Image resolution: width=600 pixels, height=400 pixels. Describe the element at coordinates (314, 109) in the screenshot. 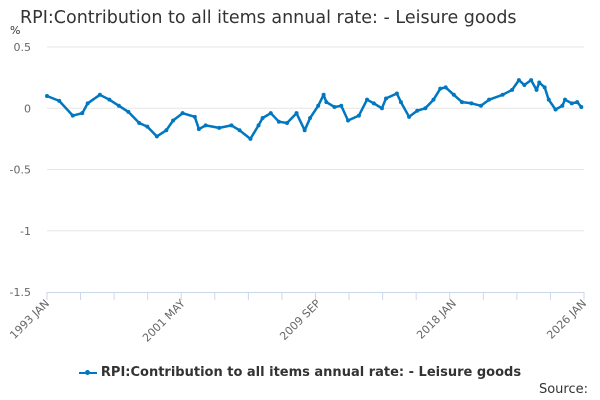

I see `series-line` at that location.